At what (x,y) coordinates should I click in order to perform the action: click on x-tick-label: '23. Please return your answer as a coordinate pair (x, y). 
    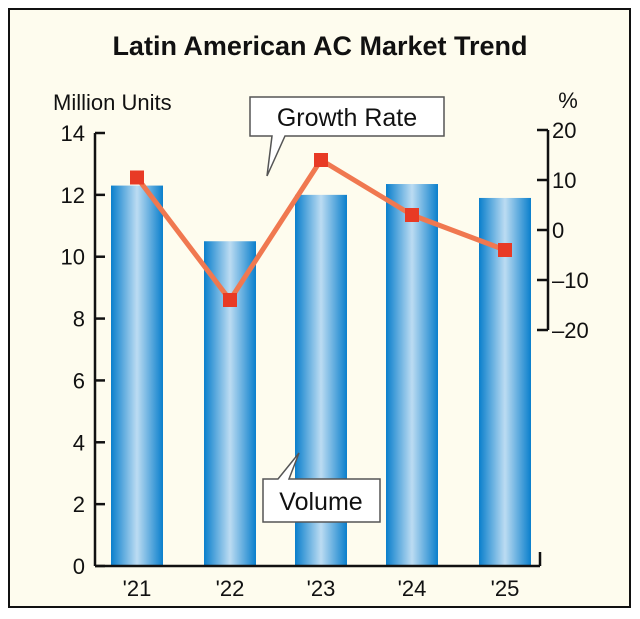
    Looking at the image, I should click on (321, 588).